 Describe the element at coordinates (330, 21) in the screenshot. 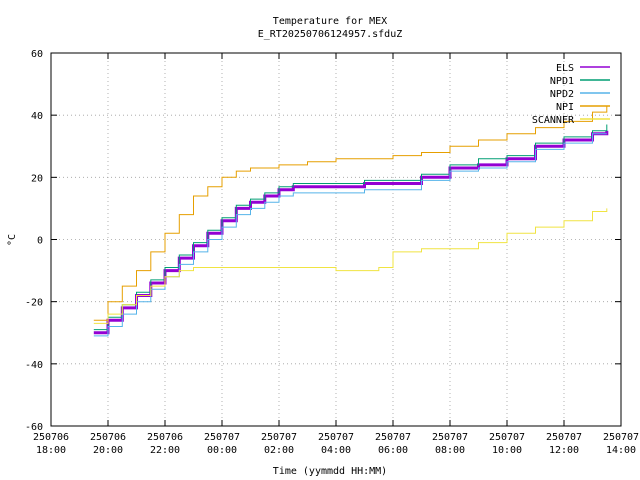

I see `chart-title: Temperature for MEX` at that location.